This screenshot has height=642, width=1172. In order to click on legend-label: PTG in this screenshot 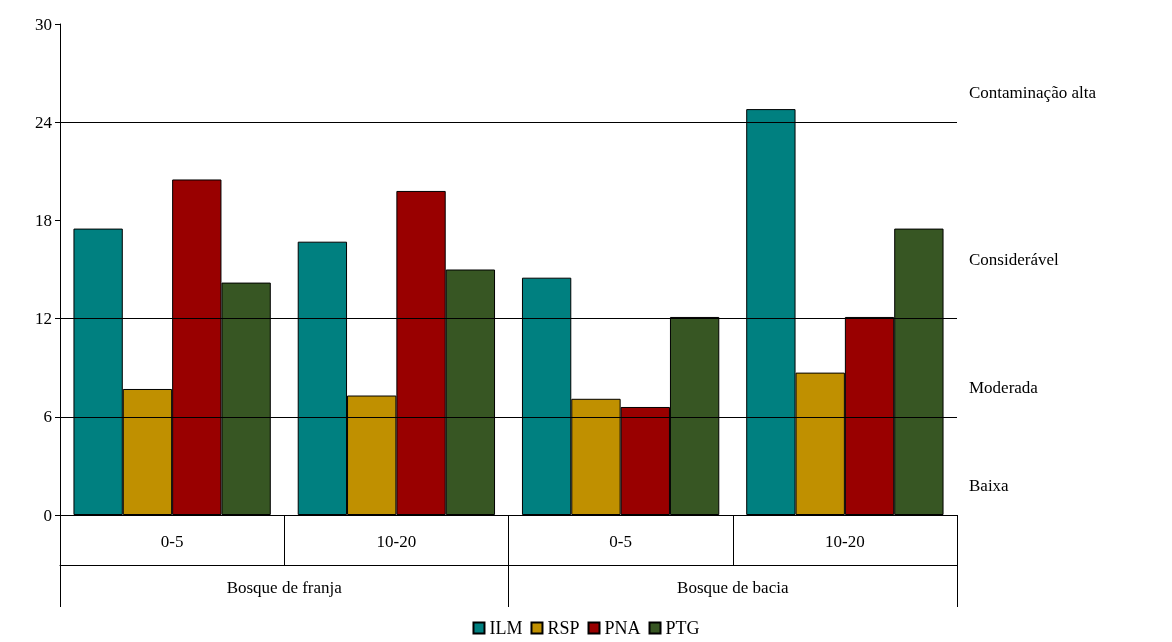, I will do `click(682, 628)`.